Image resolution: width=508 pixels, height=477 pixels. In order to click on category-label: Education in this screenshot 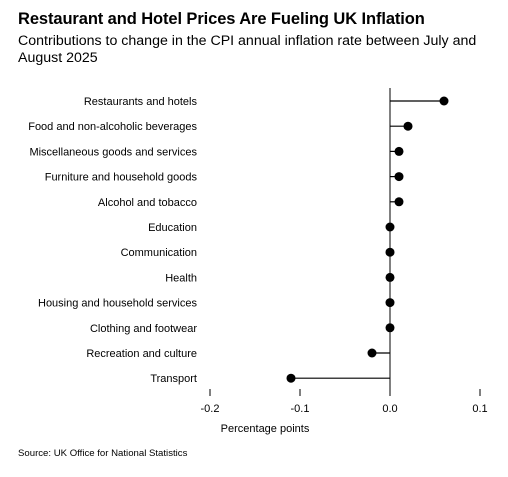, I will do `click(172, 228)`.